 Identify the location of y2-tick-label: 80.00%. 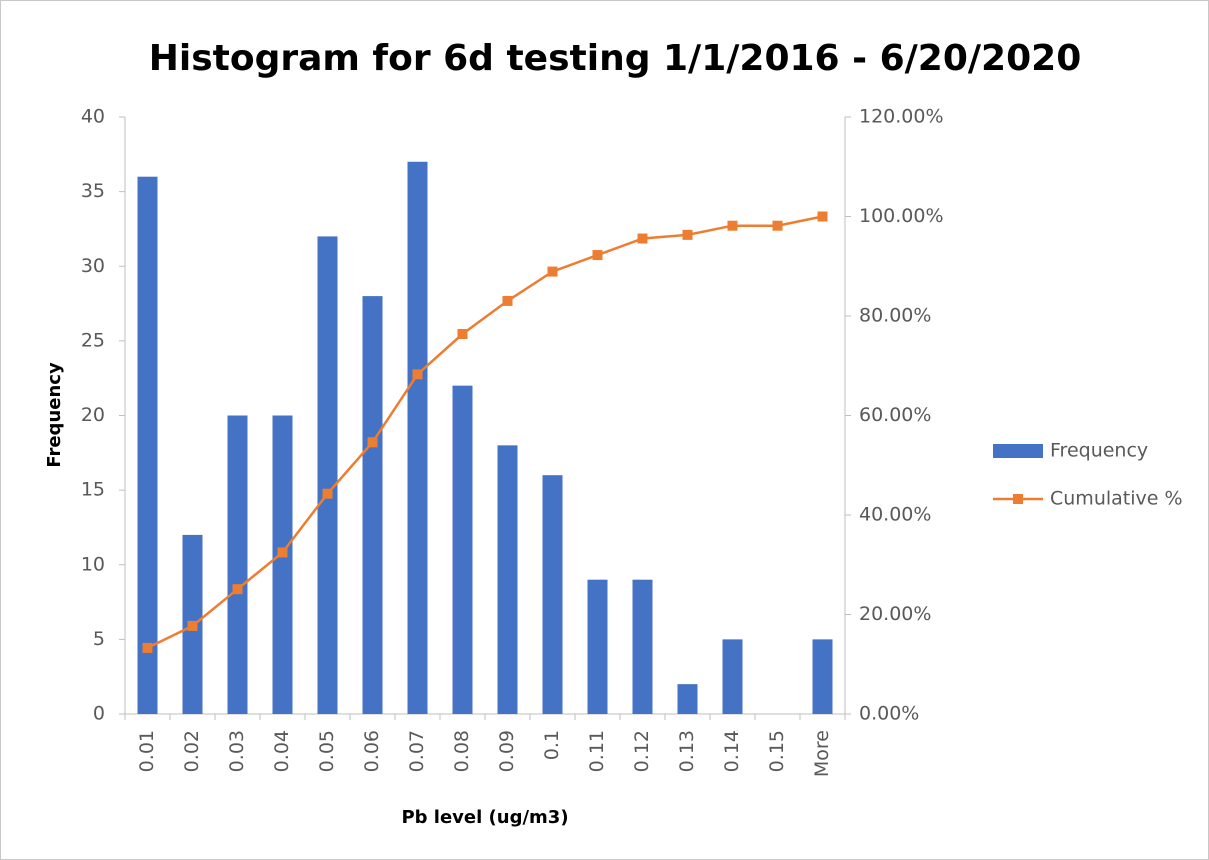
(895, 316).